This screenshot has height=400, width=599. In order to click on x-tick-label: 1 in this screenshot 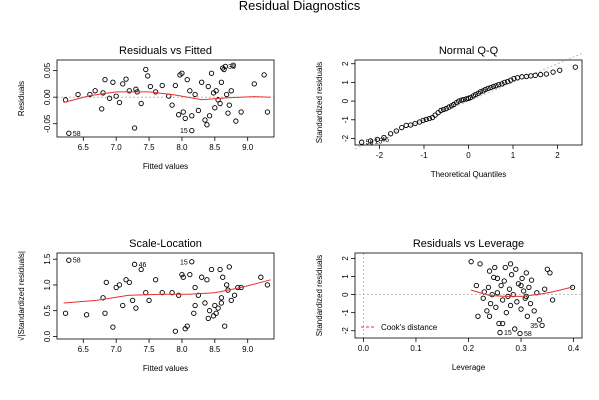, I will do `click(513, 155)`.